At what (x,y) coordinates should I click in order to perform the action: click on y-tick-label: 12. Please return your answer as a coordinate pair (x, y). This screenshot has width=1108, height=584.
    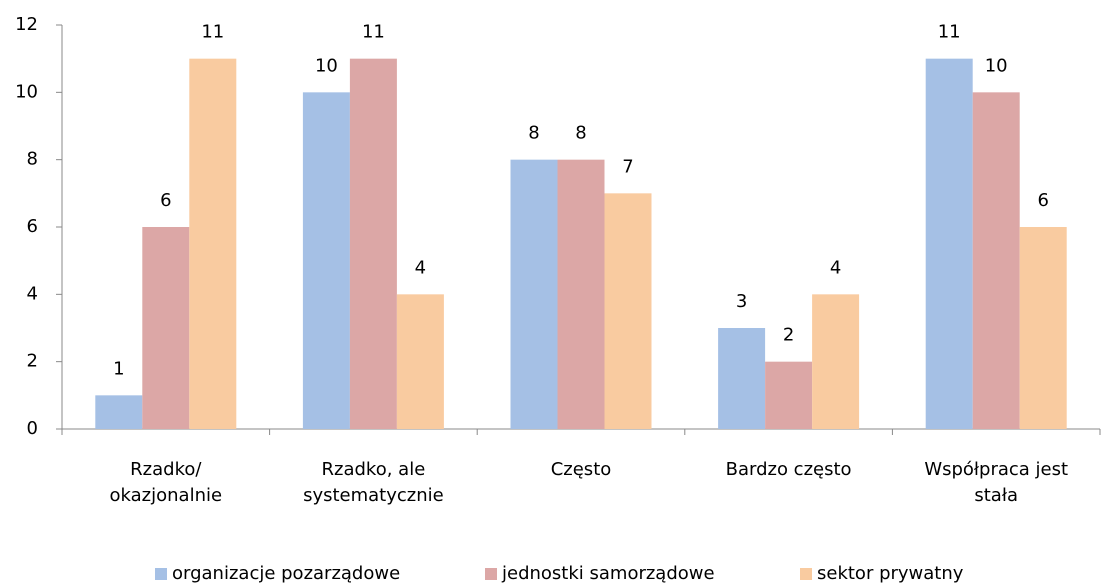
    Looking at the image, I should click on (26, 24).